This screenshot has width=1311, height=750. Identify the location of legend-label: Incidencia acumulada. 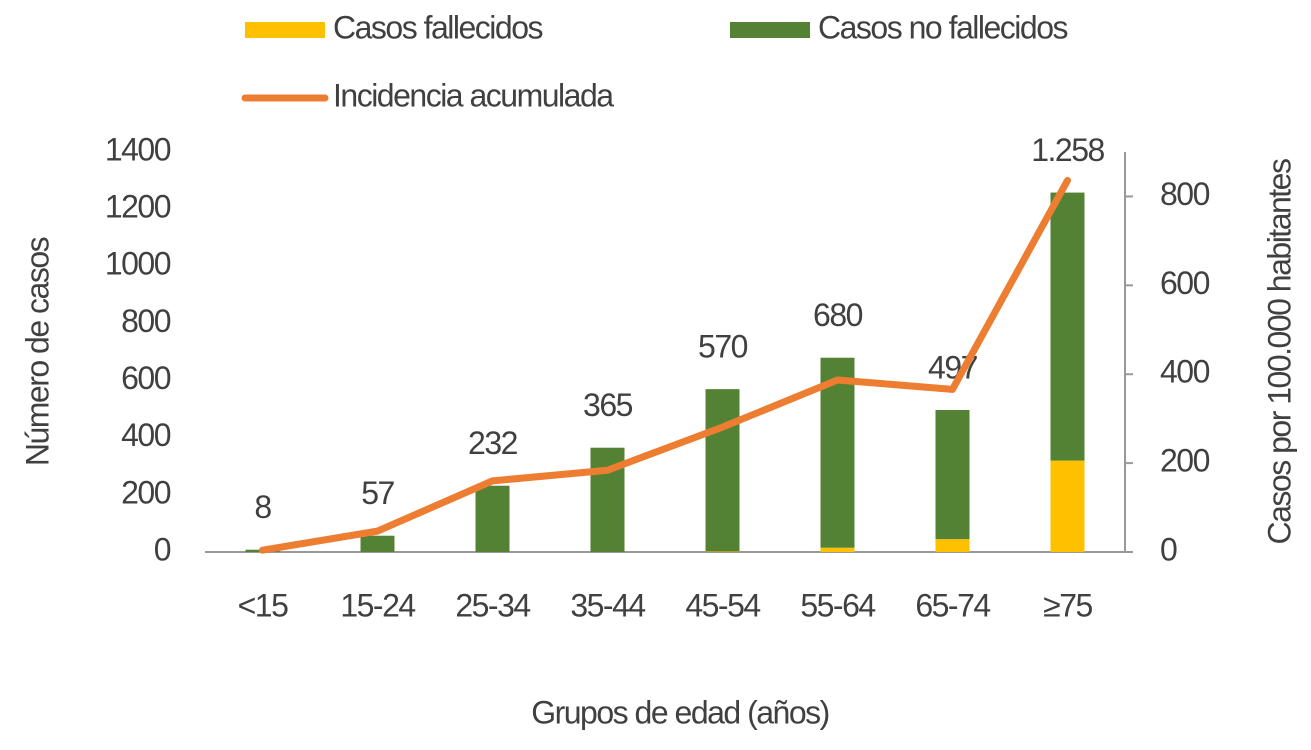
(473, 95).